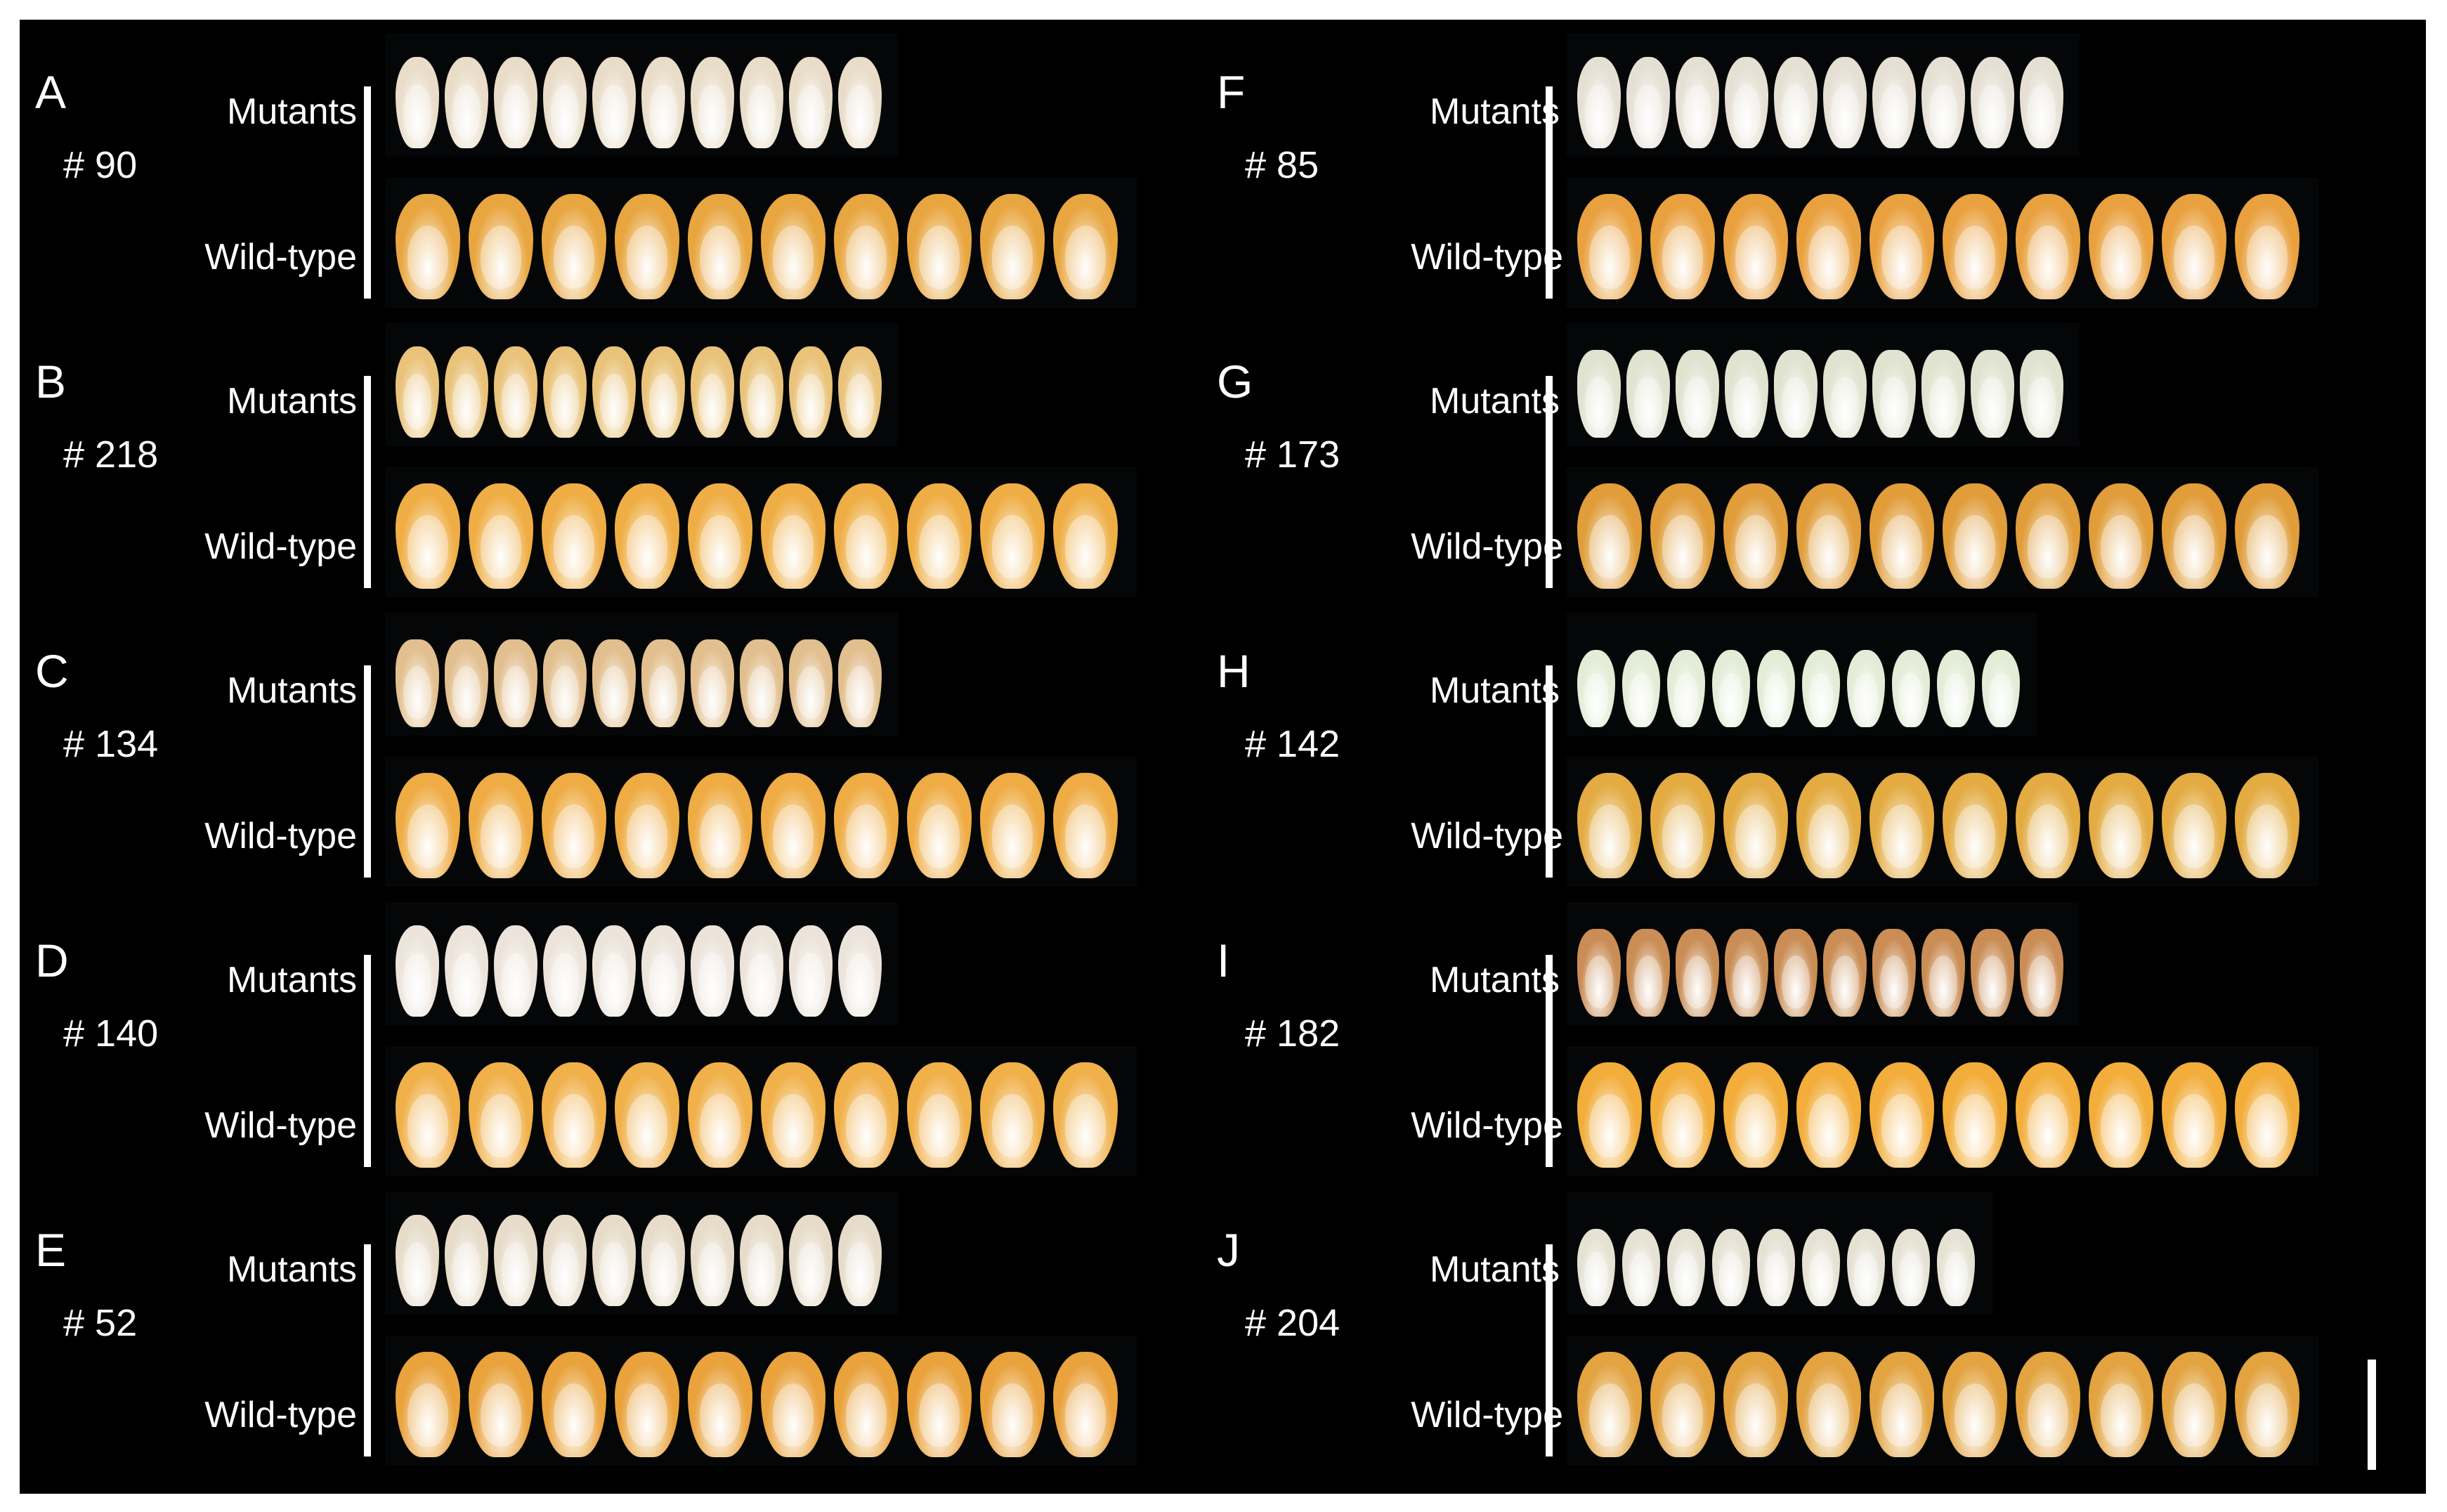  Describe the element at coordinates (1282, 165) in the screenshot. I see `line-number: # 85` at that location.